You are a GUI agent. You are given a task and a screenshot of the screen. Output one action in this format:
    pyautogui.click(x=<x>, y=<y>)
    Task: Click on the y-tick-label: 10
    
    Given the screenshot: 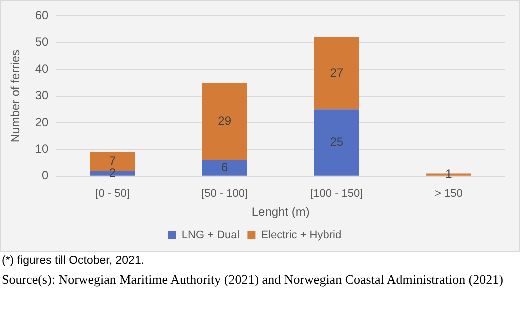 What is the action you would take?
    pyautogui.click(x=42, y=149)
    